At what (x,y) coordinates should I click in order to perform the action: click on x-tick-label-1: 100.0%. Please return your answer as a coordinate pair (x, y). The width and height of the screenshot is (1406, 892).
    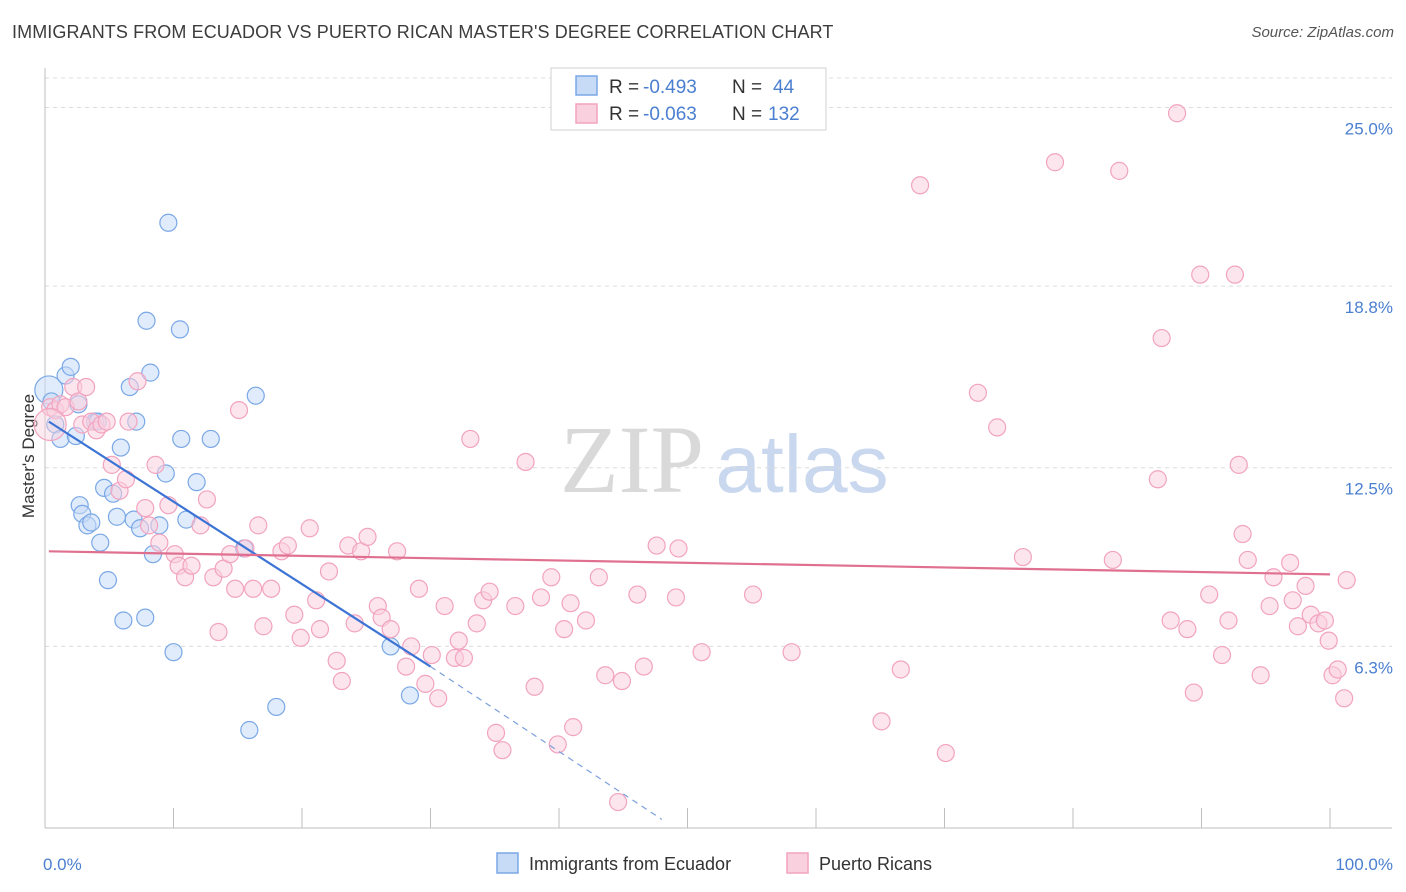
    Looking at the image, I should click on (1364, 864).